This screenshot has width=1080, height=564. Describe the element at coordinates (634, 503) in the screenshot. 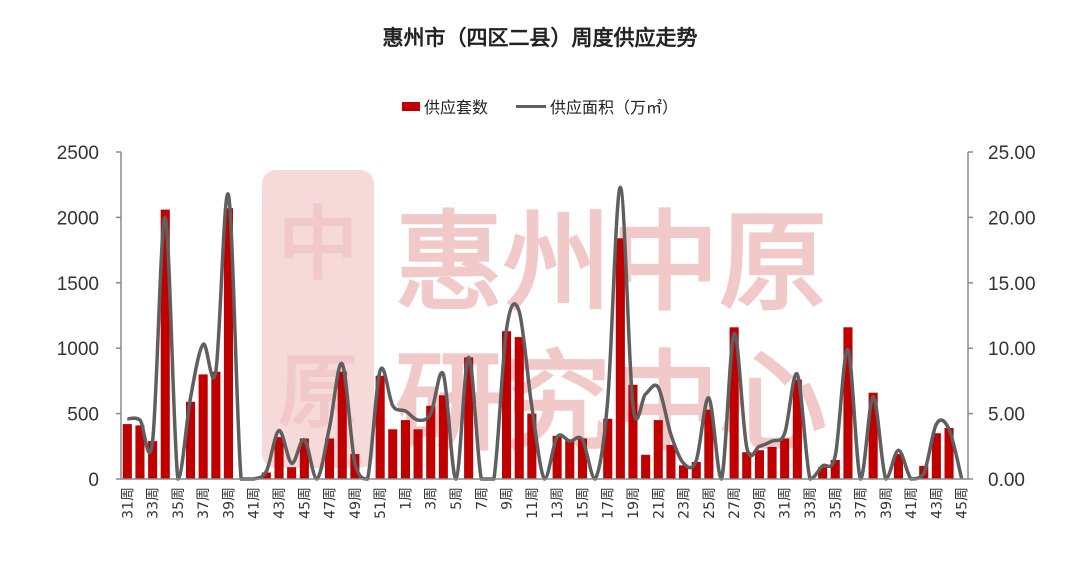

I see `x-tick-label: 19周` at that location.